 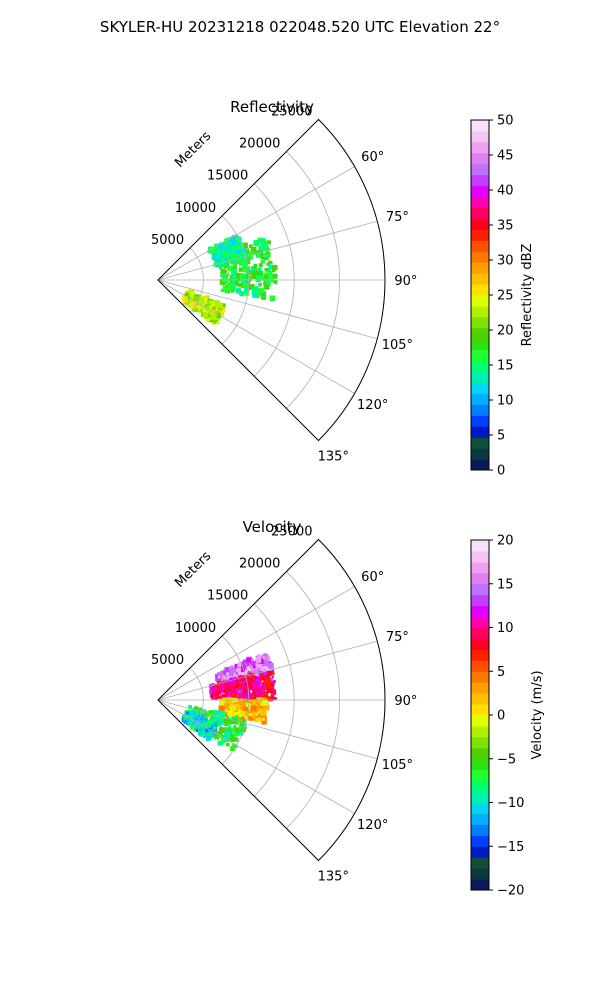 What do you see at coordinates (505, 366) in the screenshot?
I see `colorbar-tick-label: 15` at bounding box center [505, 366].